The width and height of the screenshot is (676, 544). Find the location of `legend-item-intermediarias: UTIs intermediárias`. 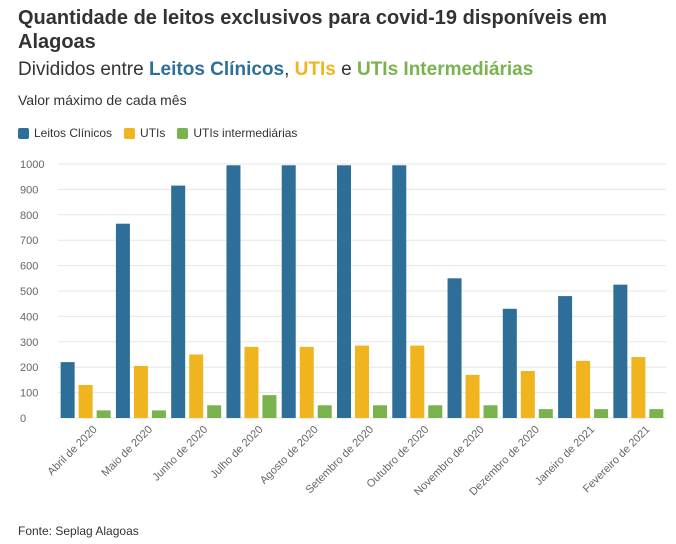

legend-item-intermediarias: UTIs intermediárias is located at coordinates (237, 133).